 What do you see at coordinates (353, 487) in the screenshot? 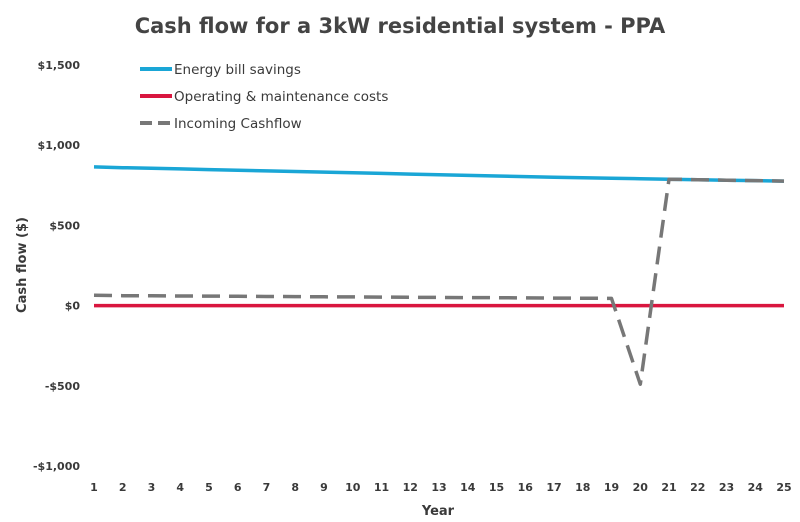
I see `x-tick-label: 10` at bounding box center [353, 487].